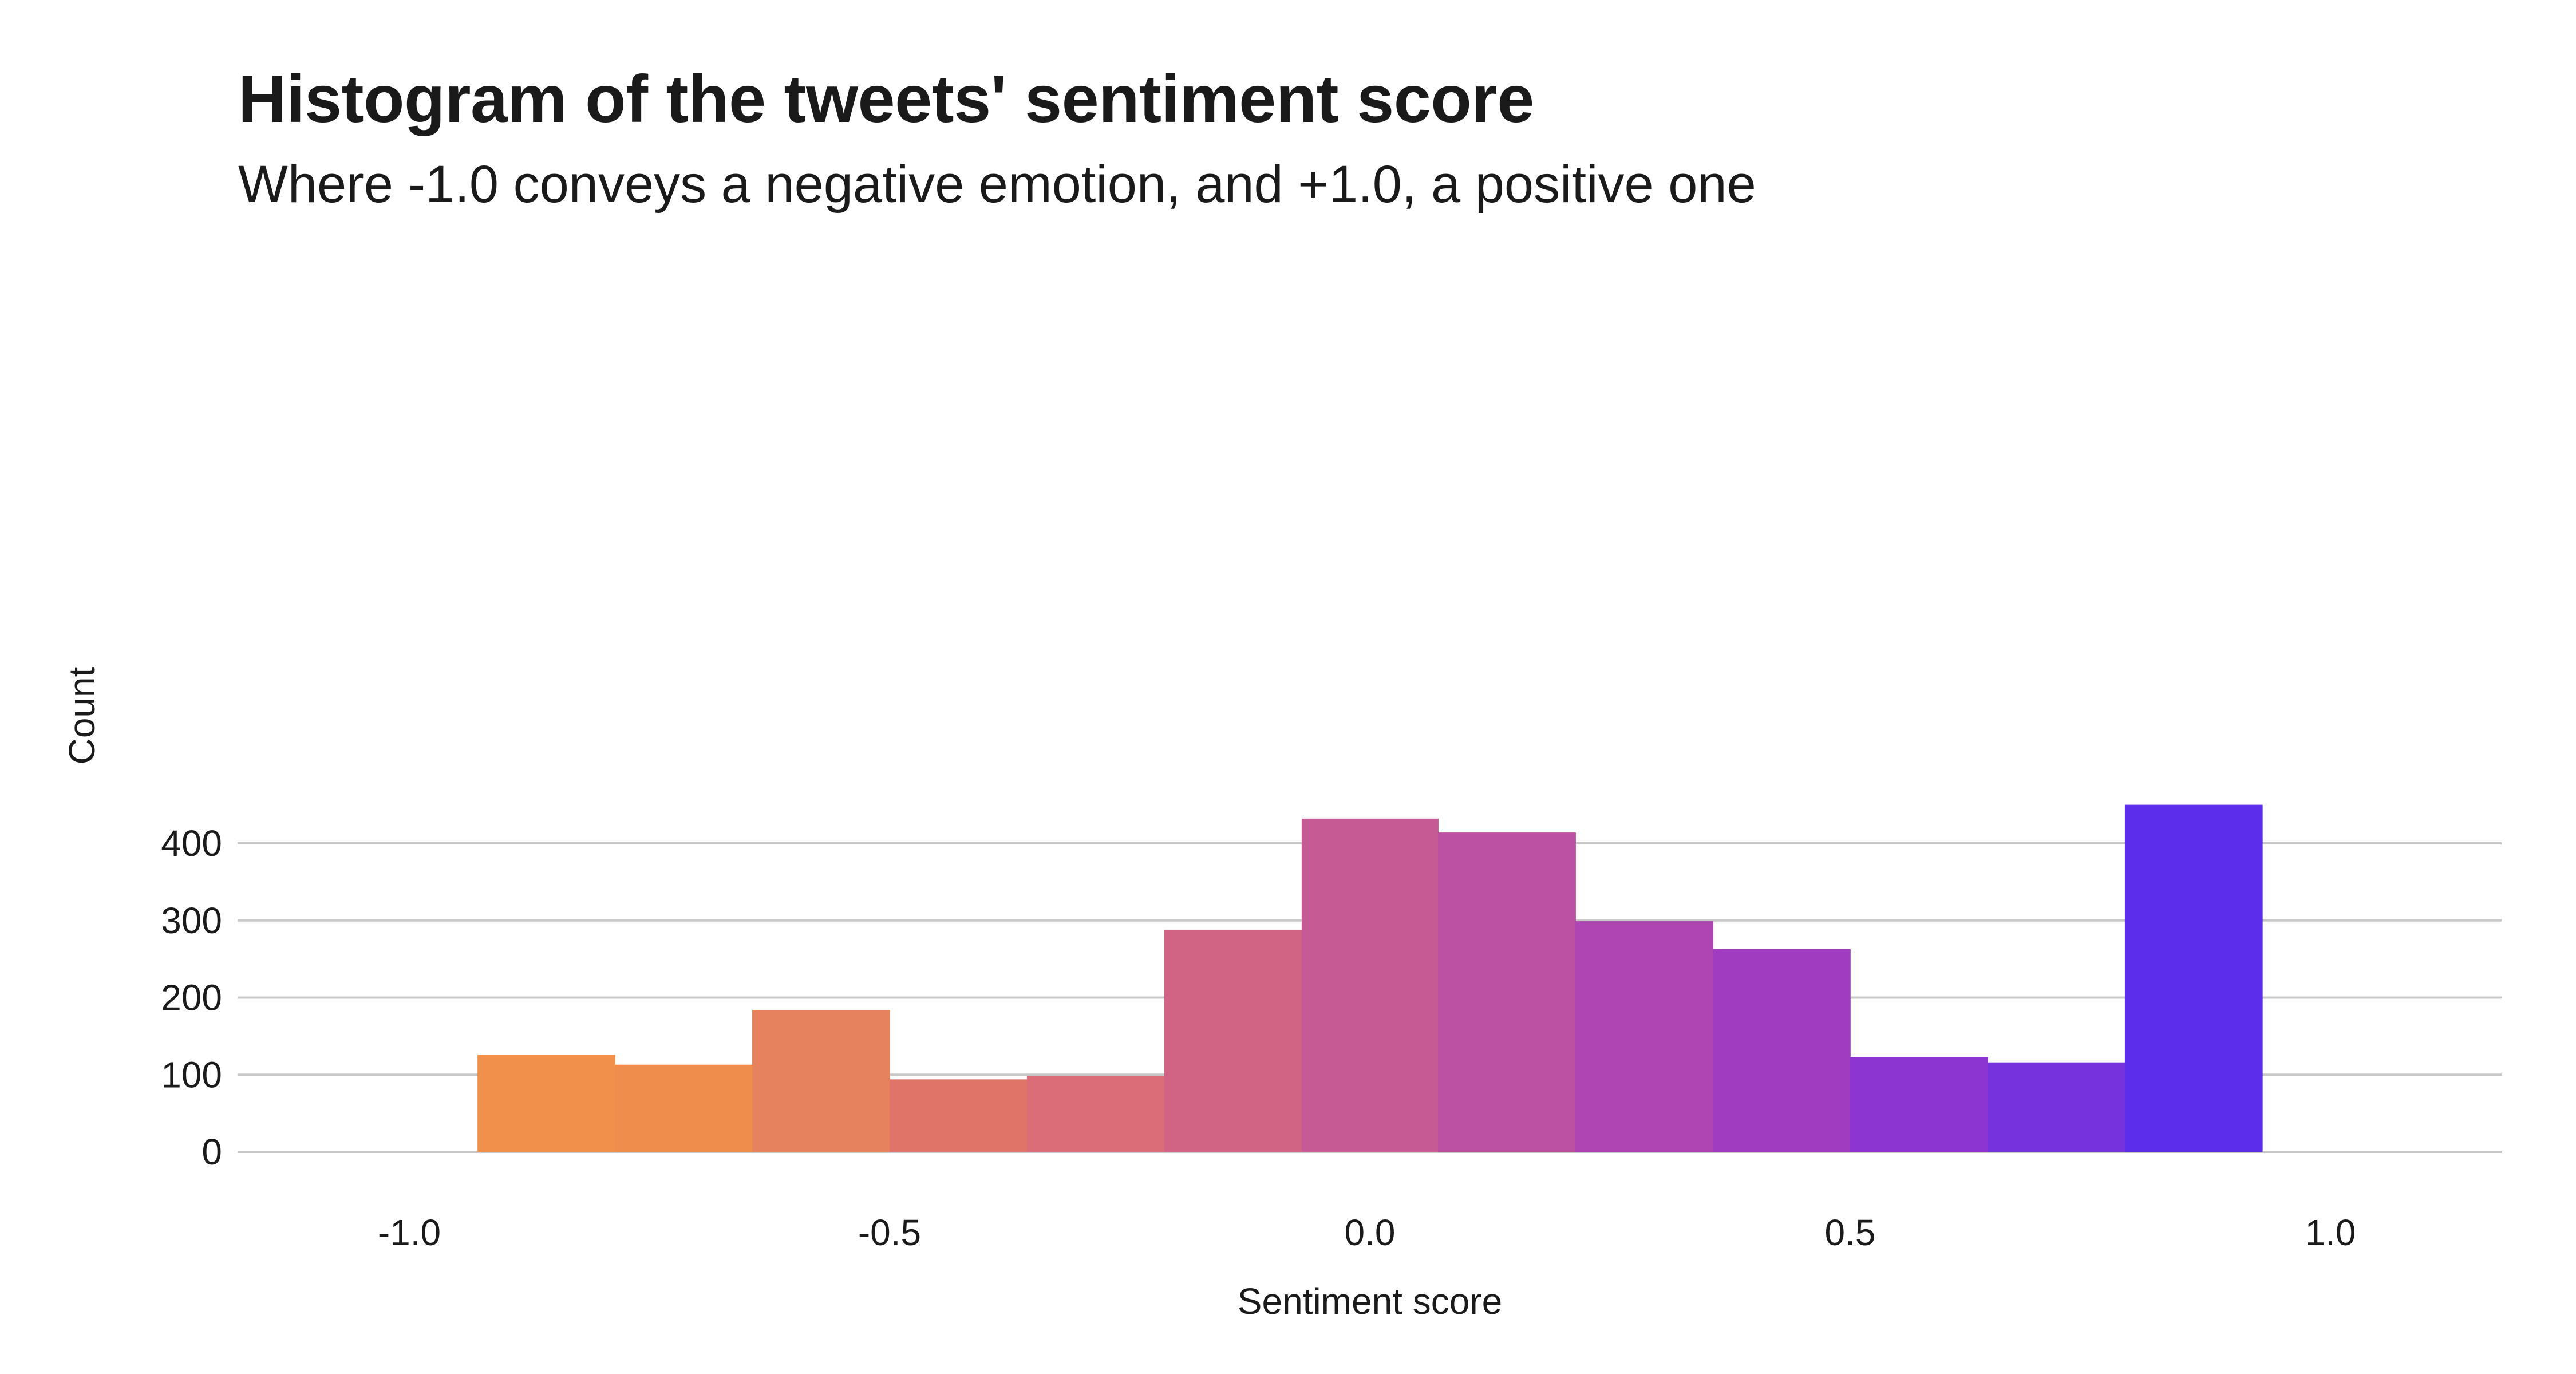 The image size is (2576, 1374). Describe the element at coordinates (81, 715) in the screenshot. I see `y-axis-label: Count` at that location.